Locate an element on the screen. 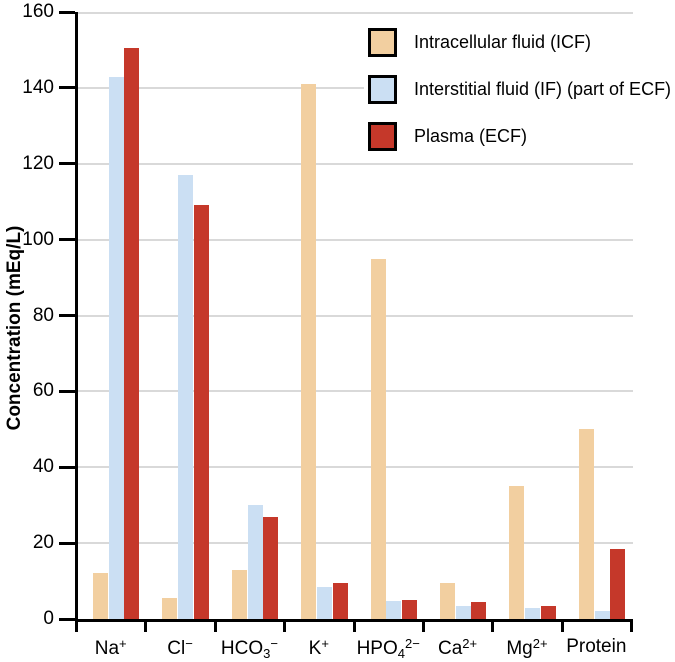 This screenshot has height=662, width=675. x-label-Mg2+: Mg2+ is located at coordinates (527, 647).